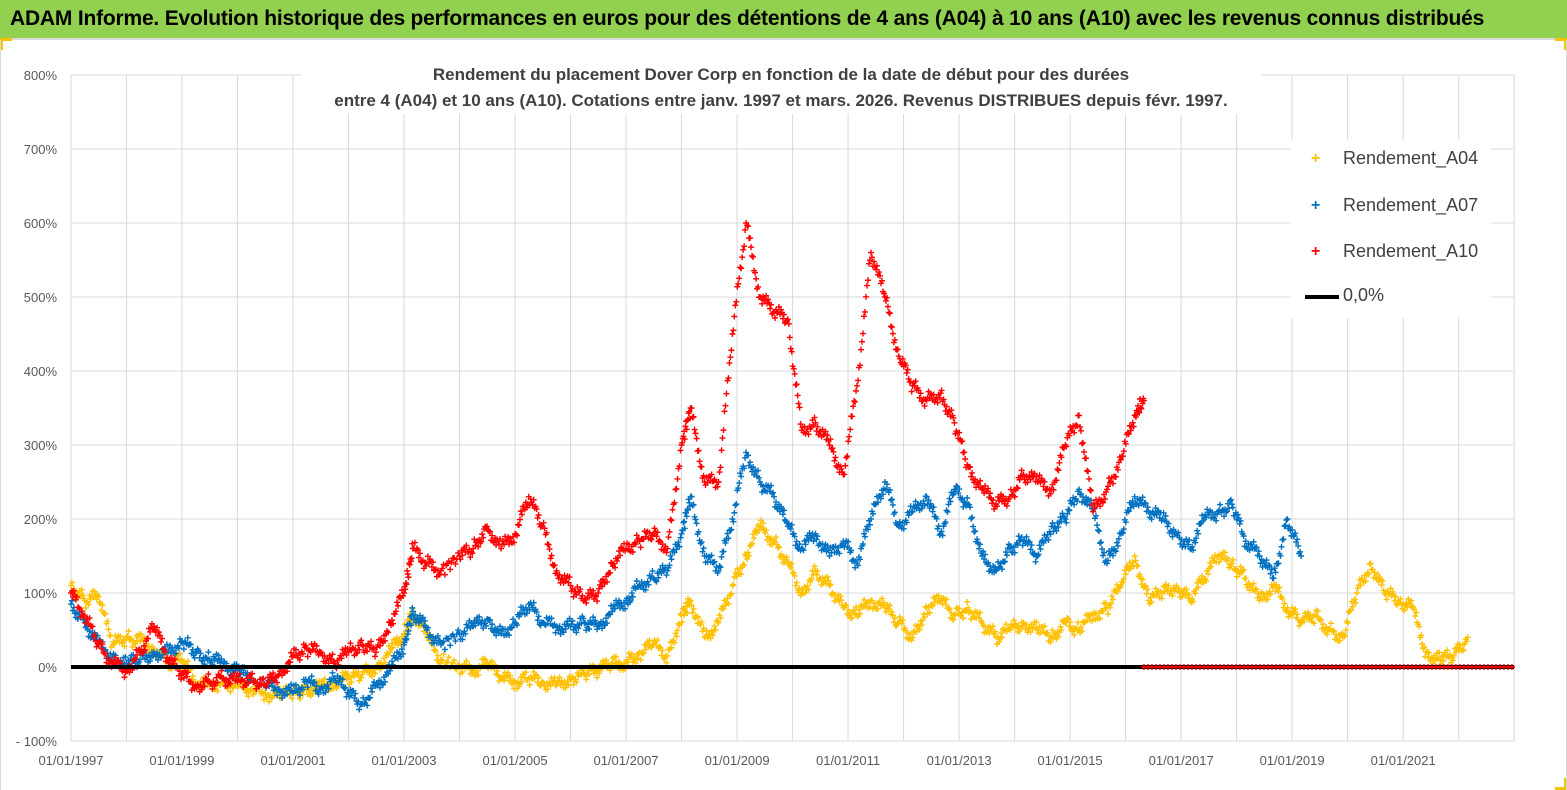  Describe the element at coordinates (41, 223) in the screenshot. I see `y-tick-label: 600%` at that location.